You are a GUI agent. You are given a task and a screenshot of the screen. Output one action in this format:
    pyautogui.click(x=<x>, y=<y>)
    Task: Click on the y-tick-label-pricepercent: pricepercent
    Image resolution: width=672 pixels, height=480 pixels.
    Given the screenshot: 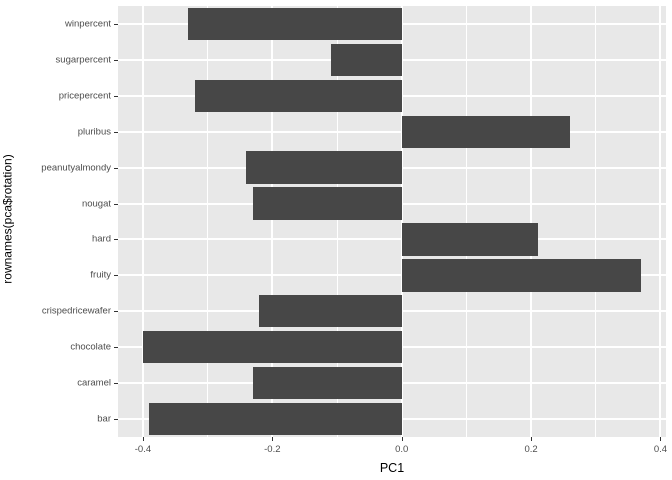 What is the action you would take?
    pyautogui.click(x=84, y=96)
    